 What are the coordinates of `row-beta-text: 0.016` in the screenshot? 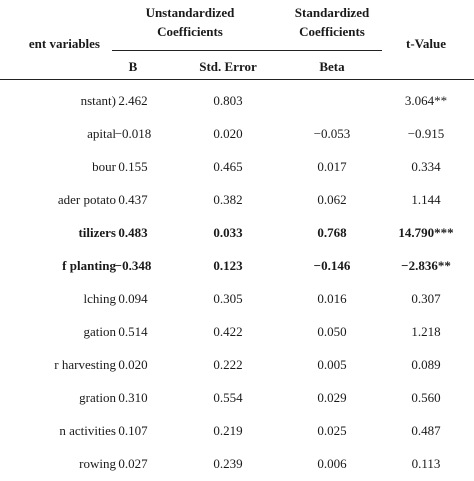 It's located at (332, 298).